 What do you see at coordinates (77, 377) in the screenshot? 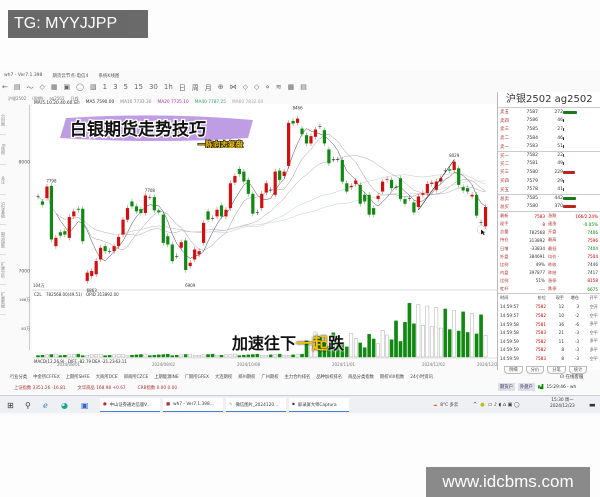
I see `exchange-tab: 上期所SHFE` at bounding box center [77, 377].